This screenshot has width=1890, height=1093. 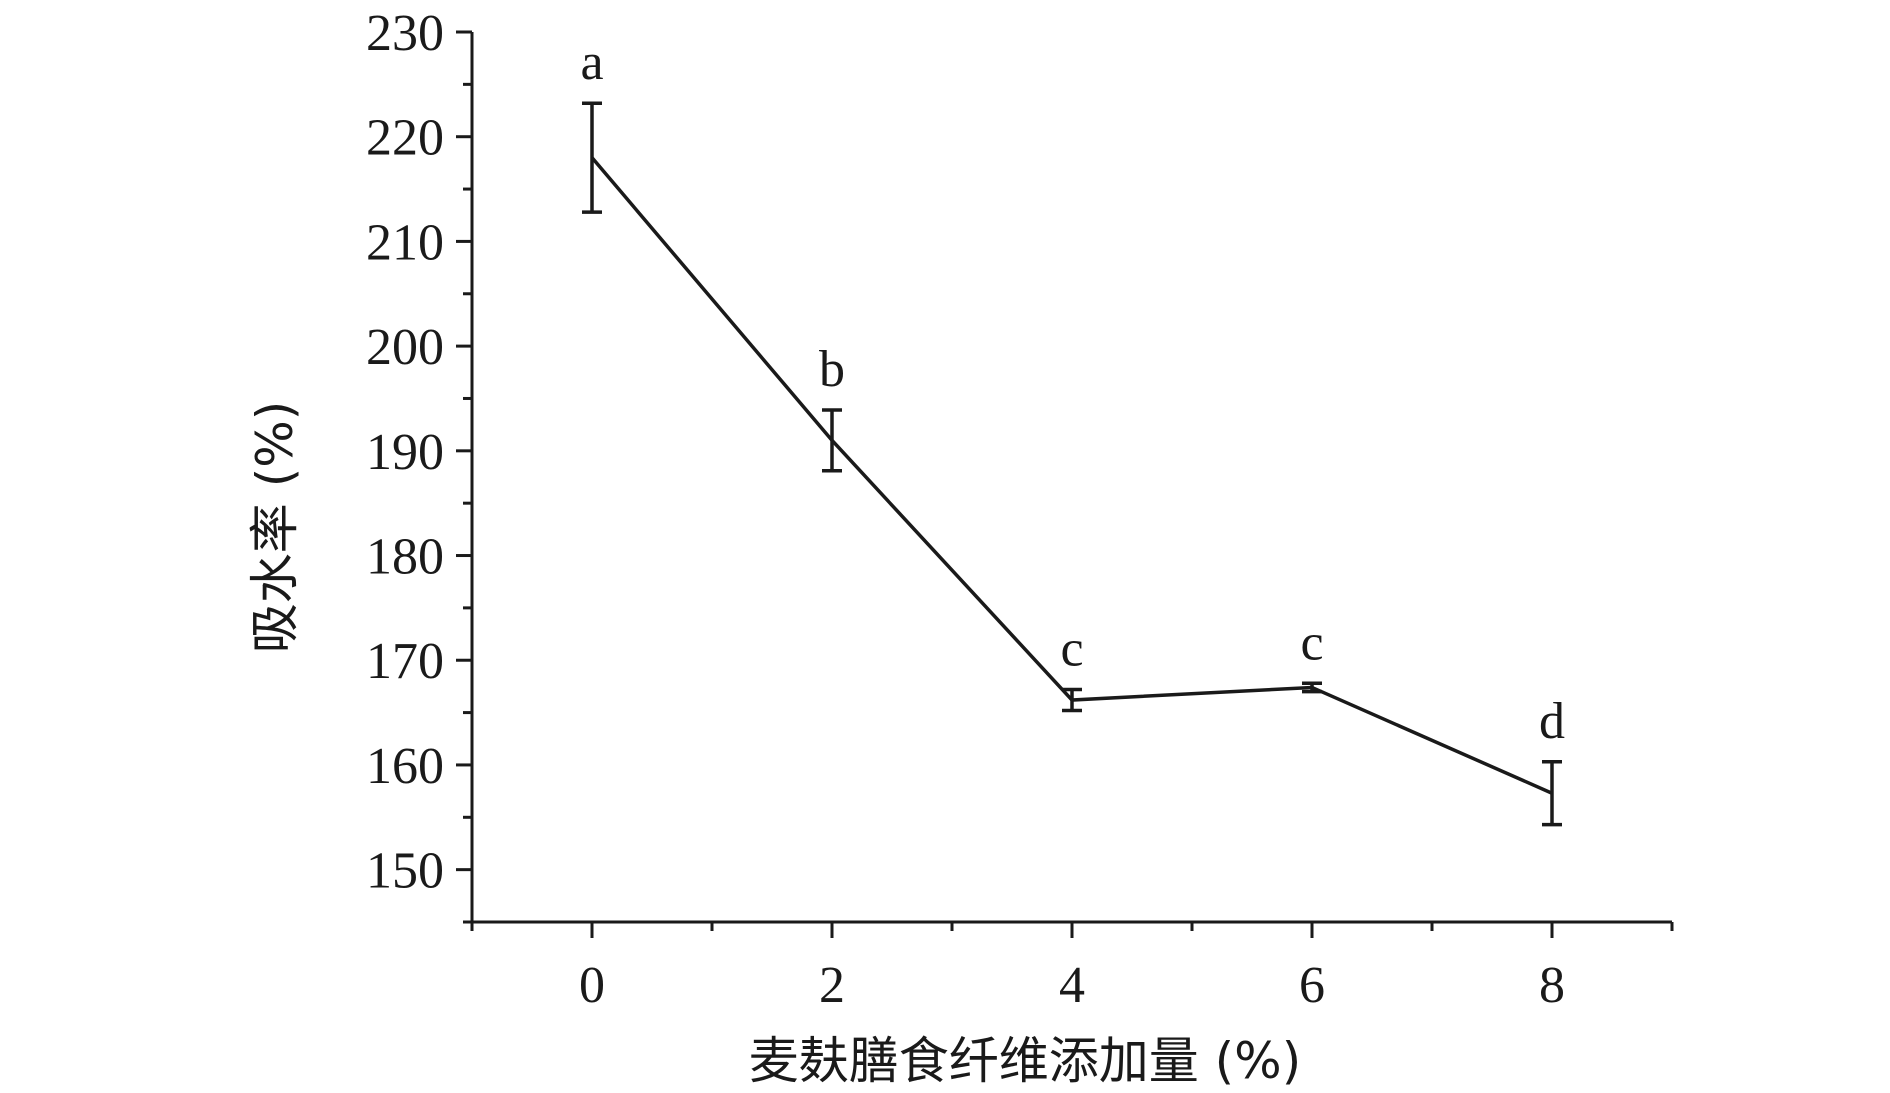 What do you see at coordinates (592, 985) in the screenshot?
I see `x-tick-label: 0` at bounding box center [592, 985].